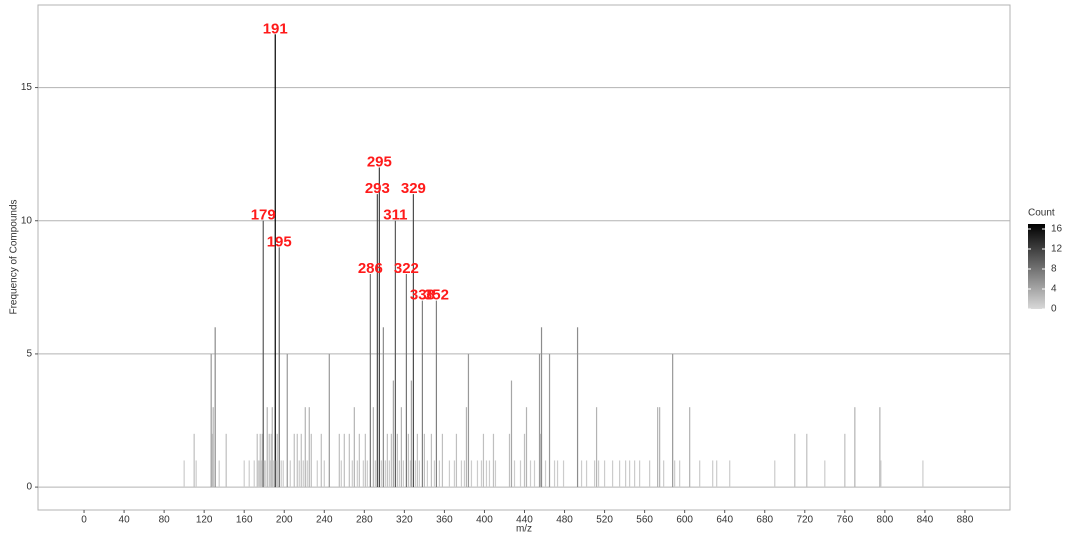  What do you see at coordinates (204, 520) in the screenshot?
I see `x-tick-label: 120` at bounding box center [204, 520].